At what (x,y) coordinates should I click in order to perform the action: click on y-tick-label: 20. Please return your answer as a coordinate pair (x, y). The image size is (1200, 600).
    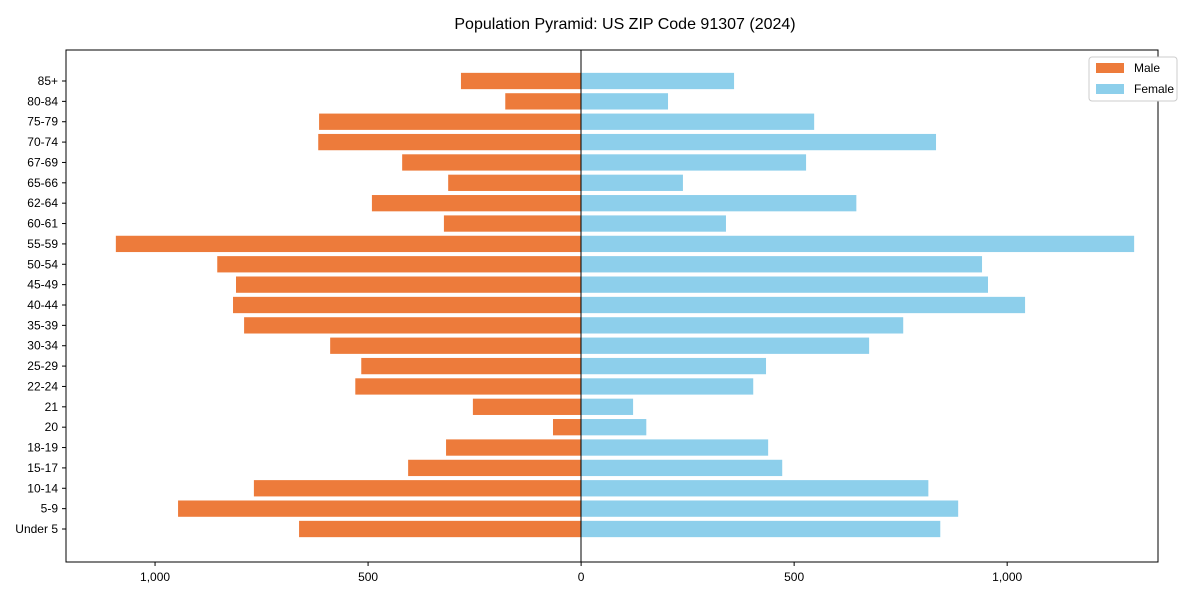
    Looking at the image, I should click on (52, 427).